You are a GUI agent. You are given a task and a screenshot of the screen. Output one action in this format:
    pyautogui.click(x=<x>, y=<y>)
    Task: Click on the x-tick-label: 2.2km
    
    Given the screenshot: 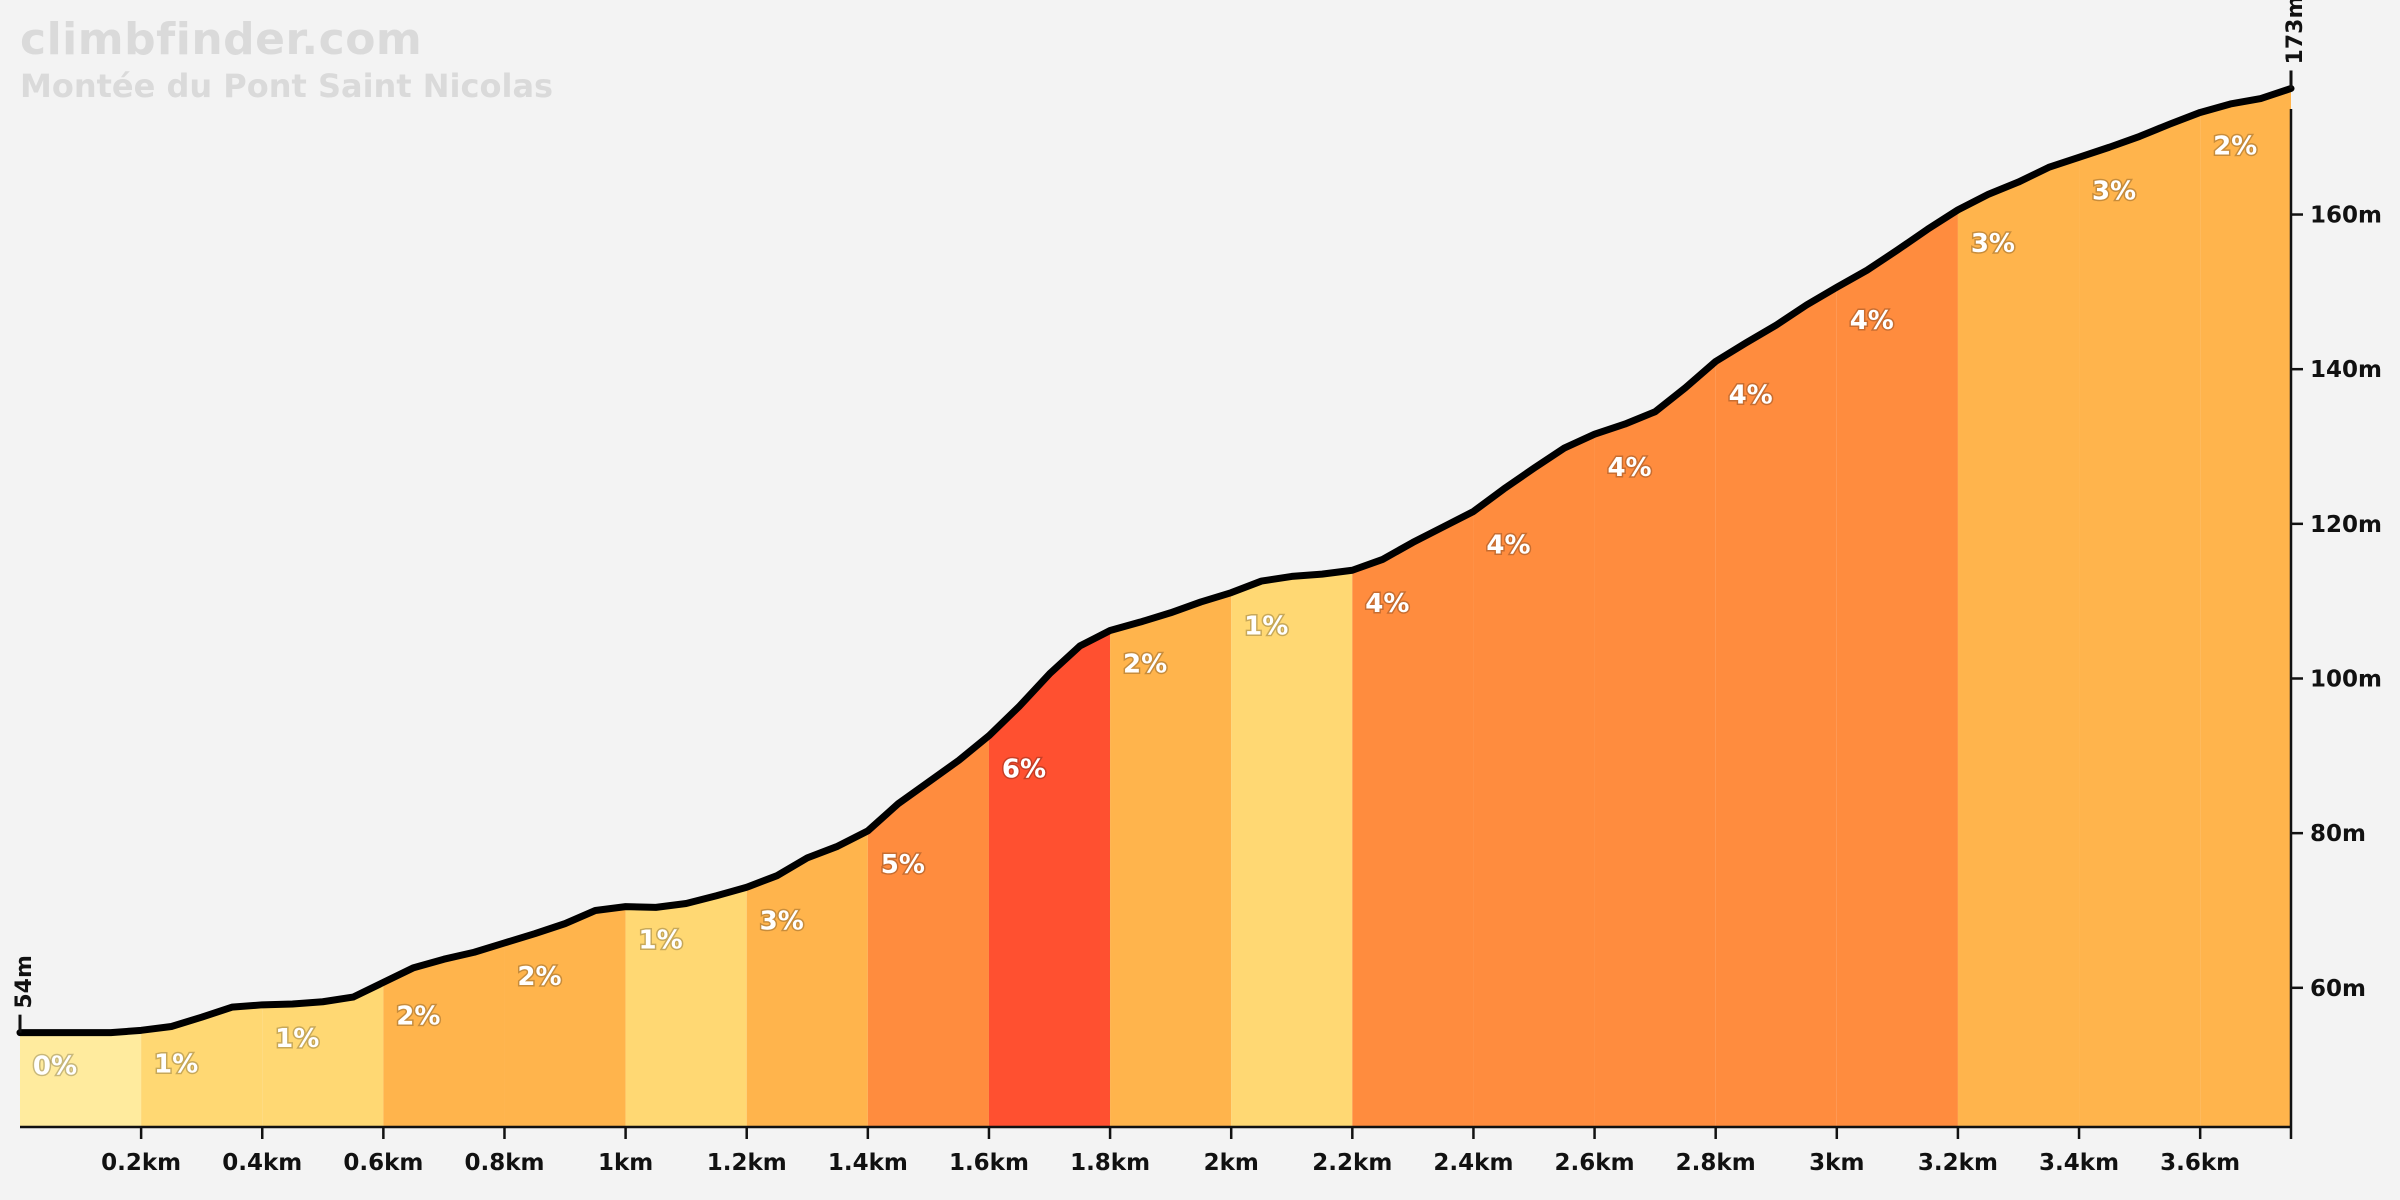 What is the action you would take?
    pyautogui.click(x=1352, y=1163)
    